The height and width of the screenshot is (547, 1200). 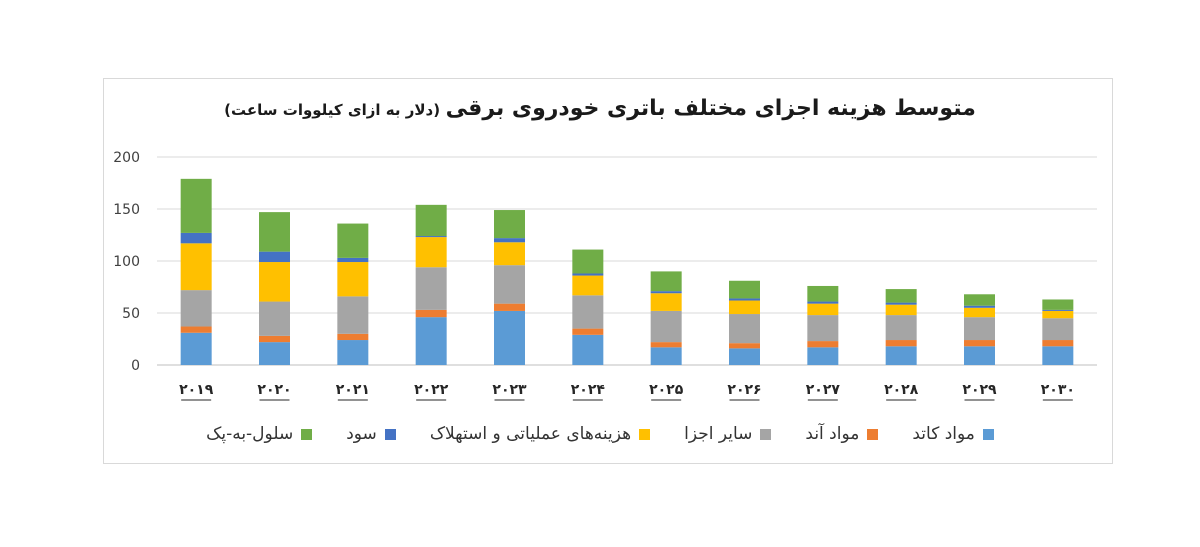 I want to click on y-tick-label: 200, so click(x=126, y=158).